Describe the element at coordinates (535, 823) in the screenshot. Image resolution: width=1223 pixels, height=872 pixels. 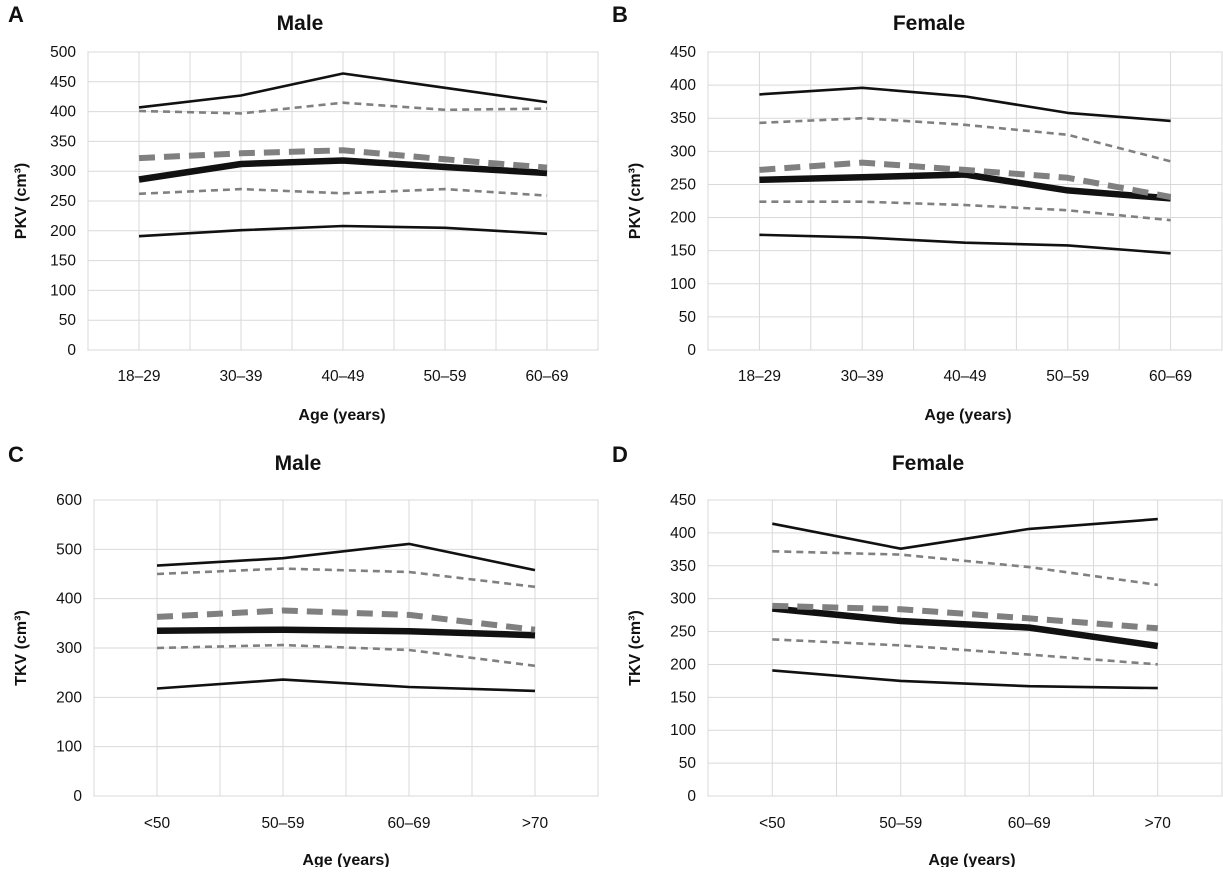
I see `x-tick-label: >70` at that location.